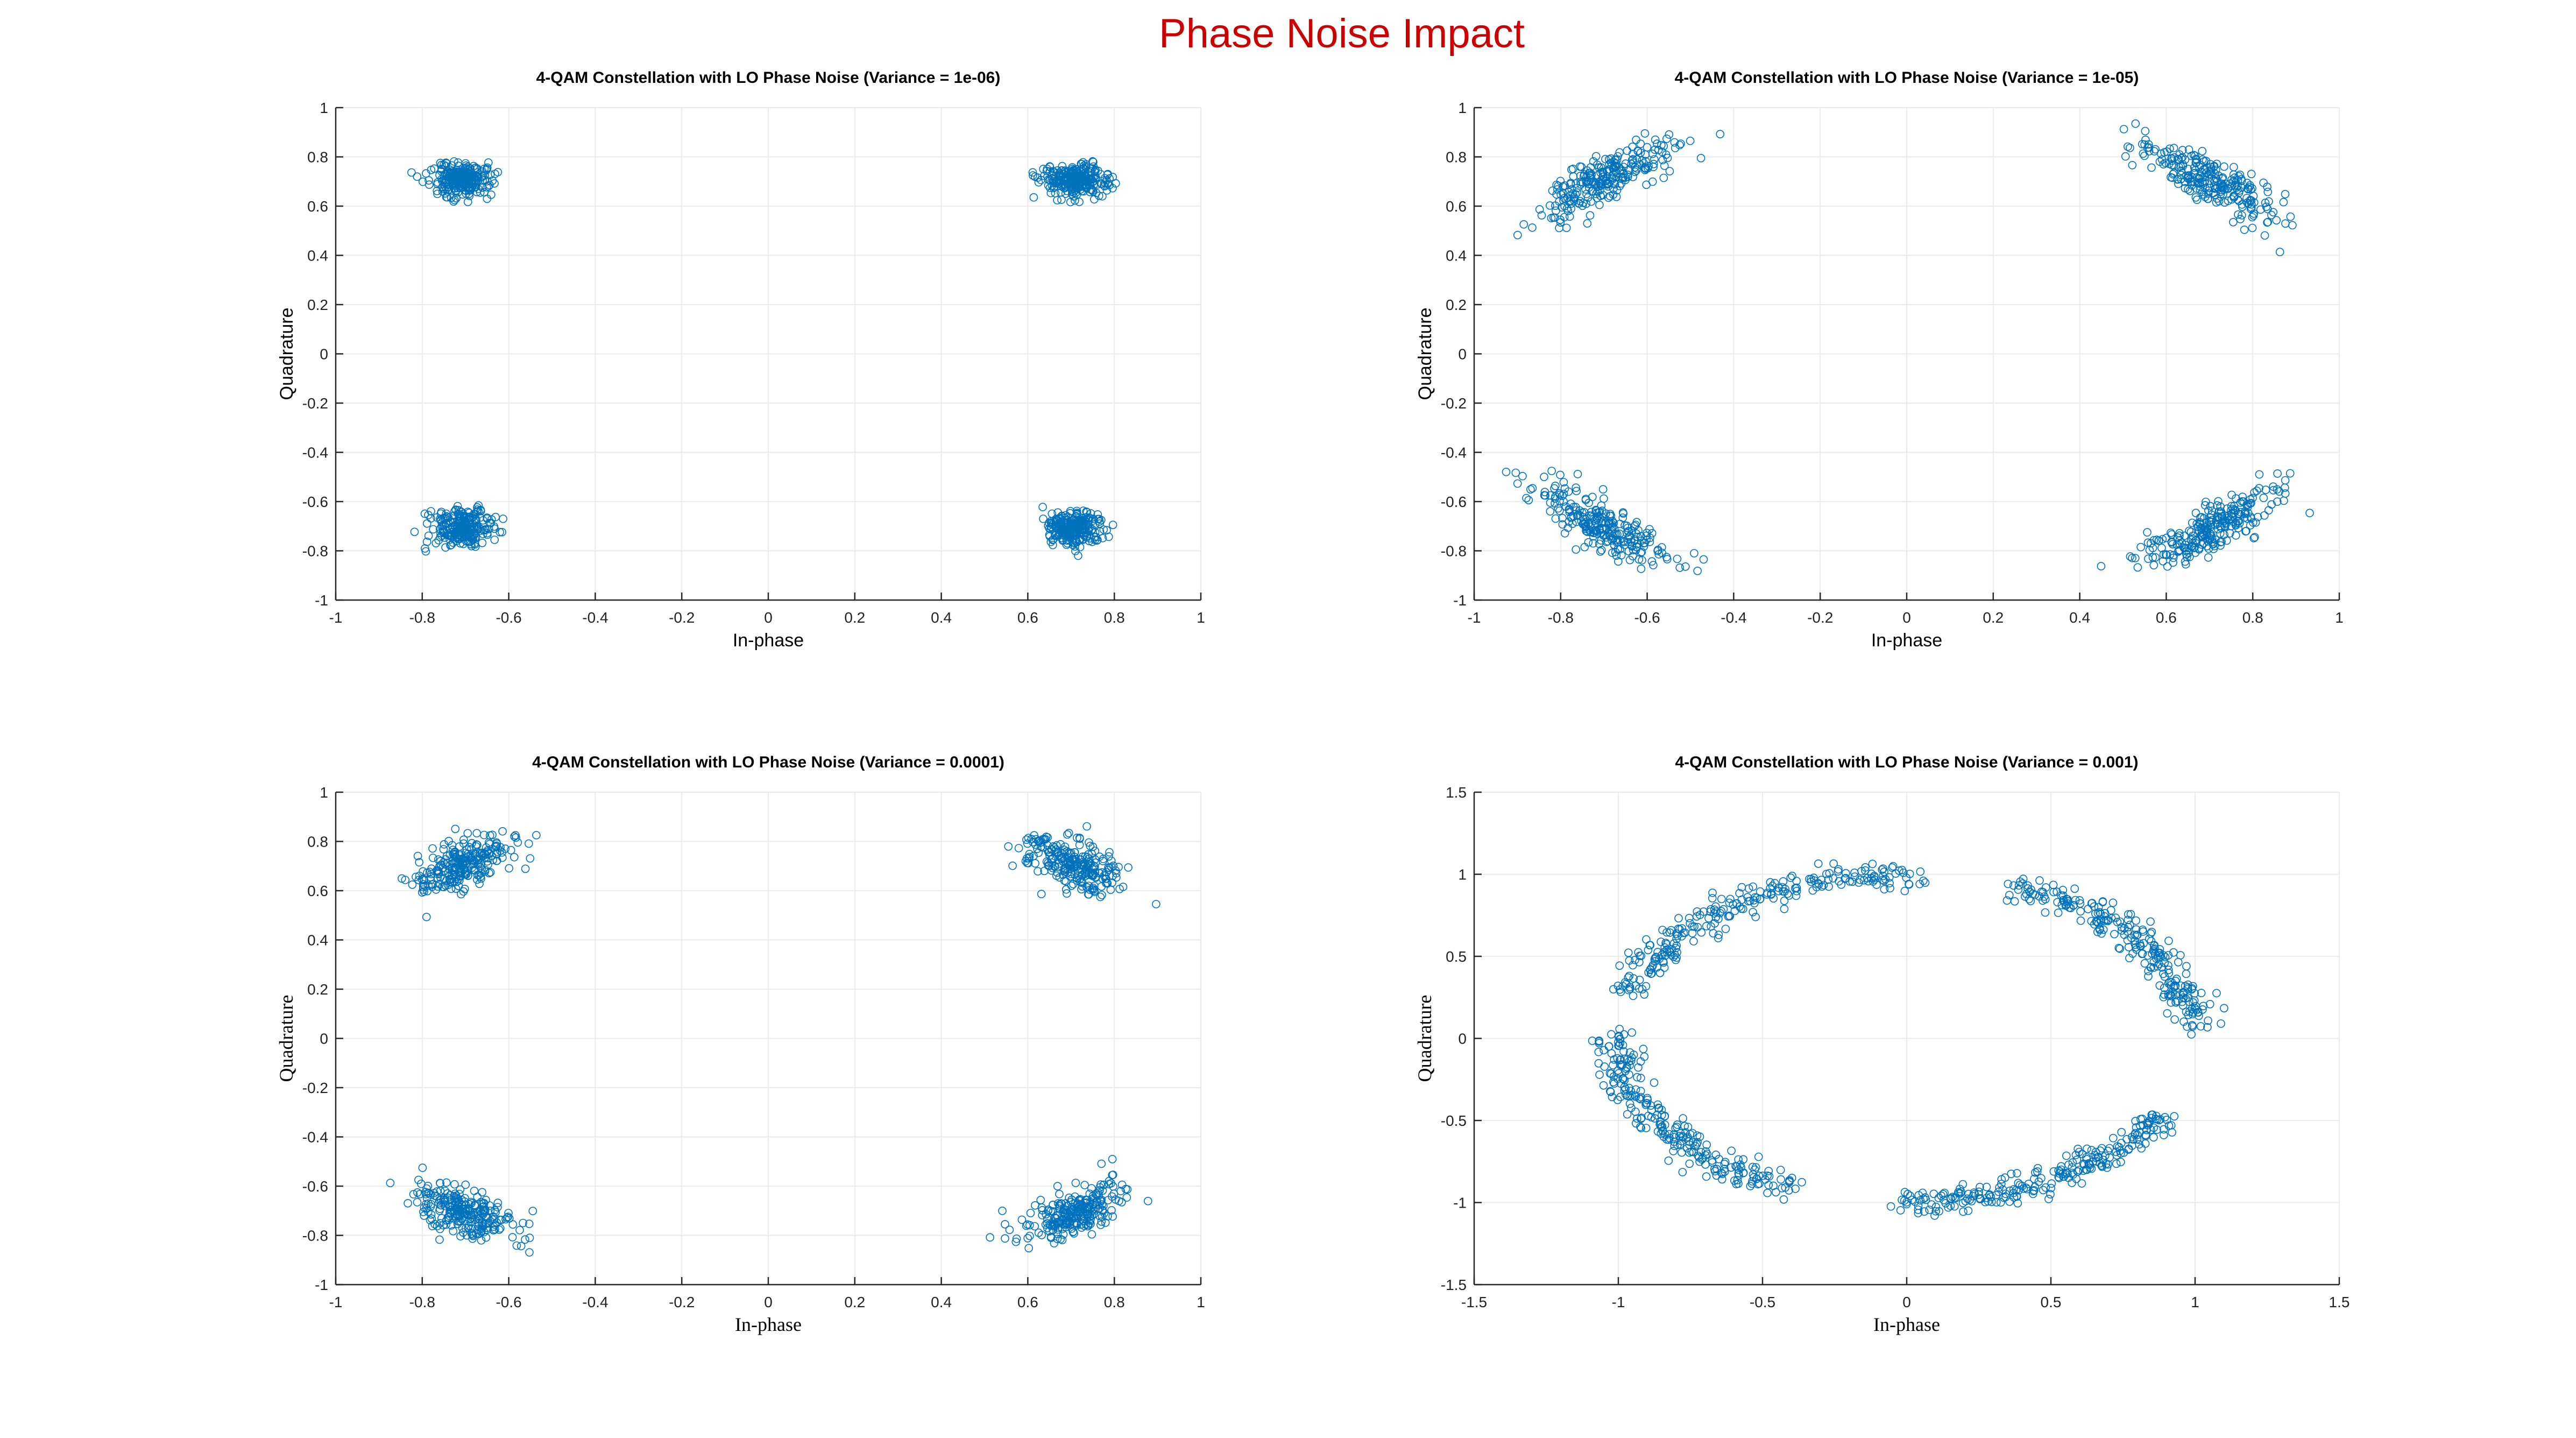 This screenshot has width=2576, height=1438. I want to click on y-axis-label: Quadrature, so click(1424, 1039).